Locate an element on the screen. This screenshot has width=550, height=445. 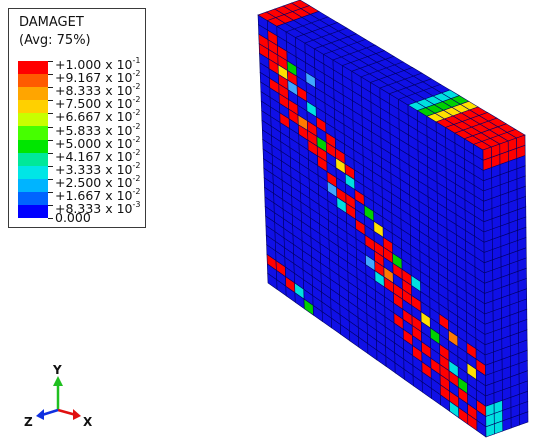
legend-label: +1.667 x 10-2 is located at coordinates (98, 195).